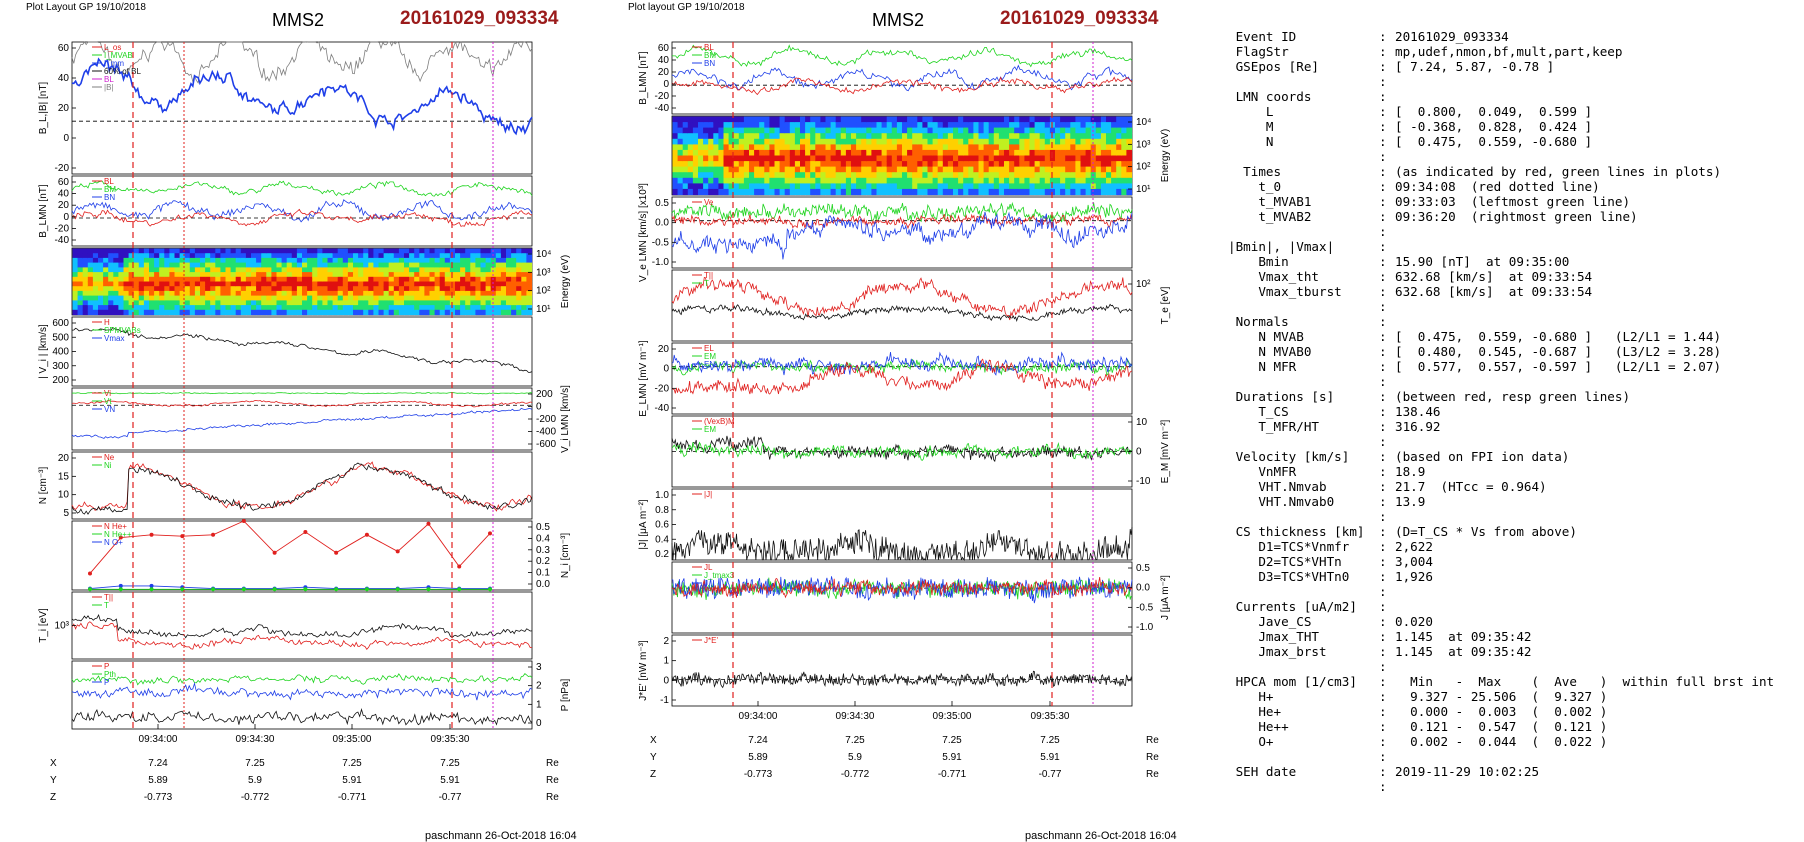  Describe the element at coordinates (1513, 291) in the screenshot. I see `summary-row: Vmax_tburst:632.68 [km/s] at 09:33:54` at that location.